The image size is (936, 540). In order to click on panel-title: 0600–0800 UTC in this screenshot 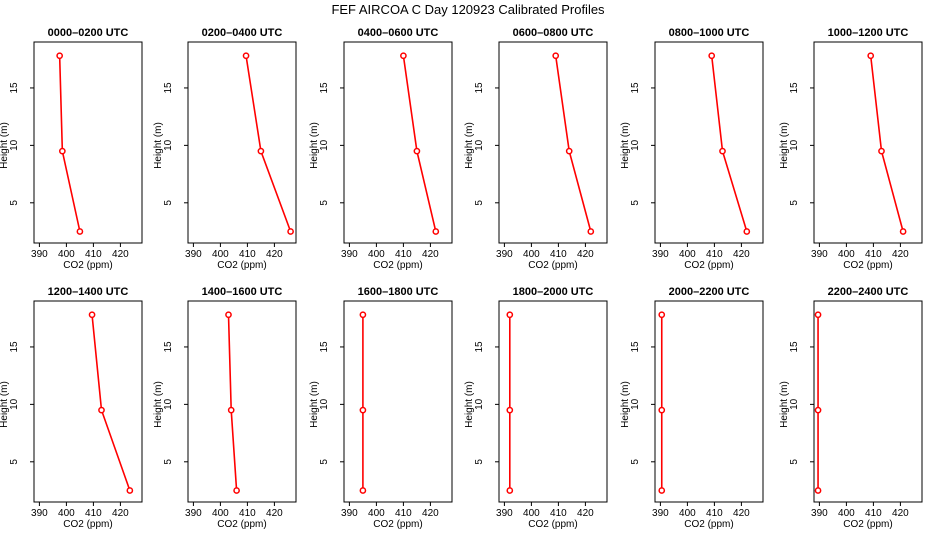, I will do `click(553, 33)`.